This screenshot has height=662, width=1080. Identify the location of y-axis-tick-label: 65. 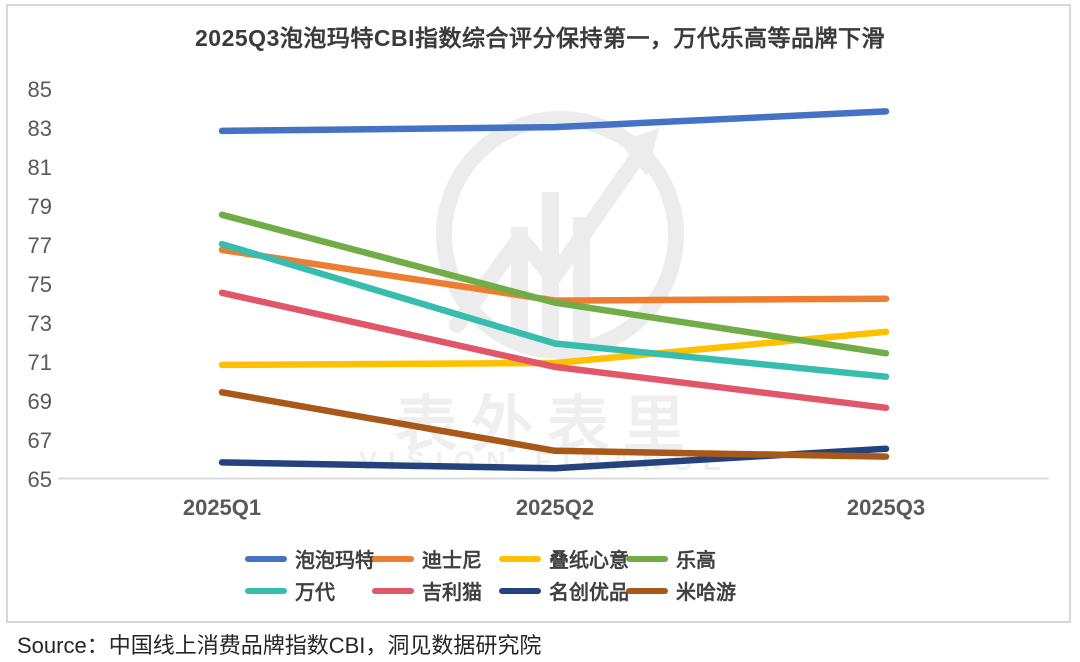
(39, 479).